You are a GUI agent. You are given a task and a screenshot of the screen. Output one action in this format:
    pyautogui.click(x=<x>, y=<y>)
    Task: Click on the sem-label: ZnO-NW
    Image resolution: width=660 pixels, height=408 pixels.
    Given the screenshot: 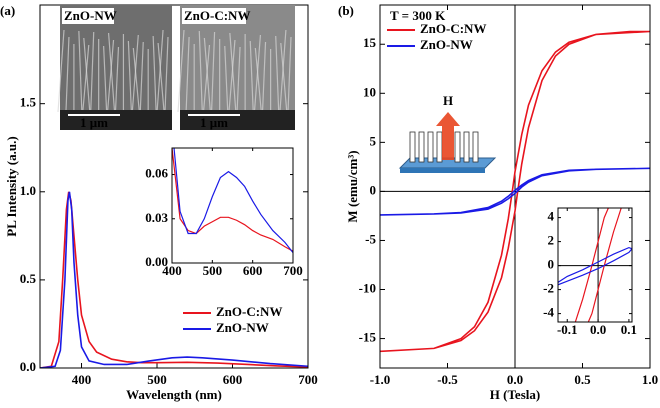 What is the action you would take?
    pyautogui.click(x=90, y=15)
    